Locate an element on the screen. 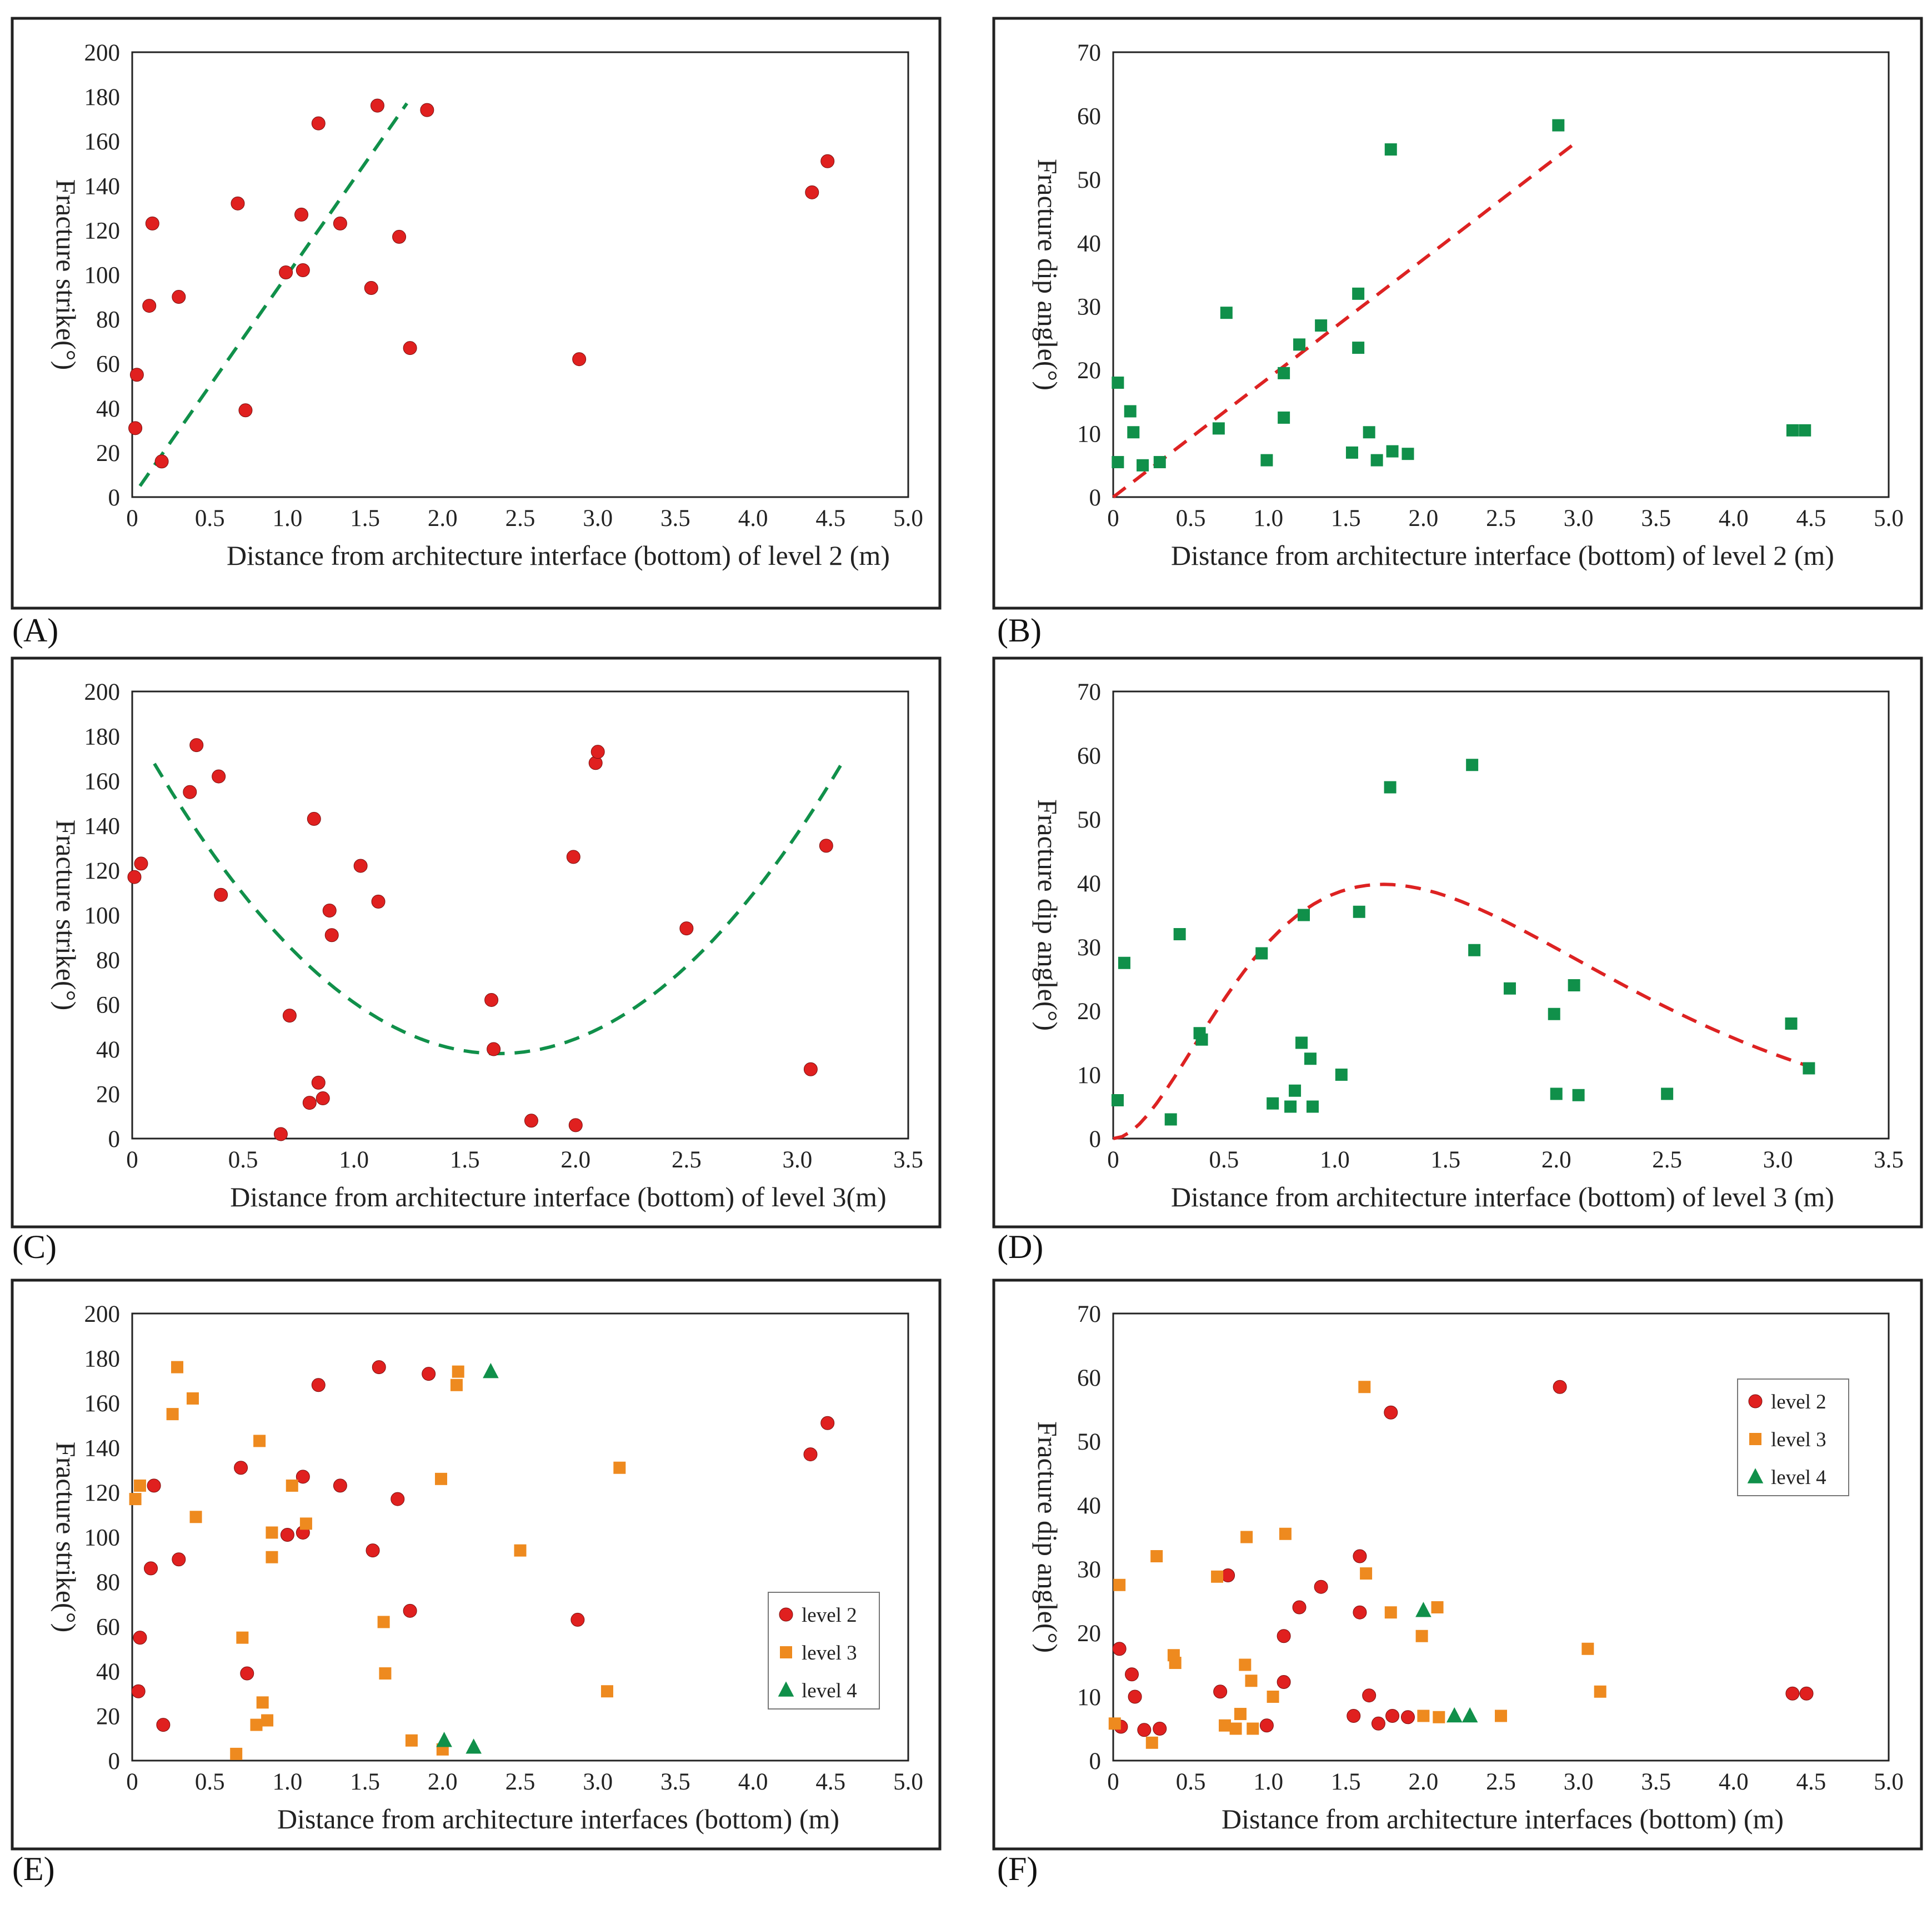  y-tick-label: 100 is located at coordinates (102, 276).